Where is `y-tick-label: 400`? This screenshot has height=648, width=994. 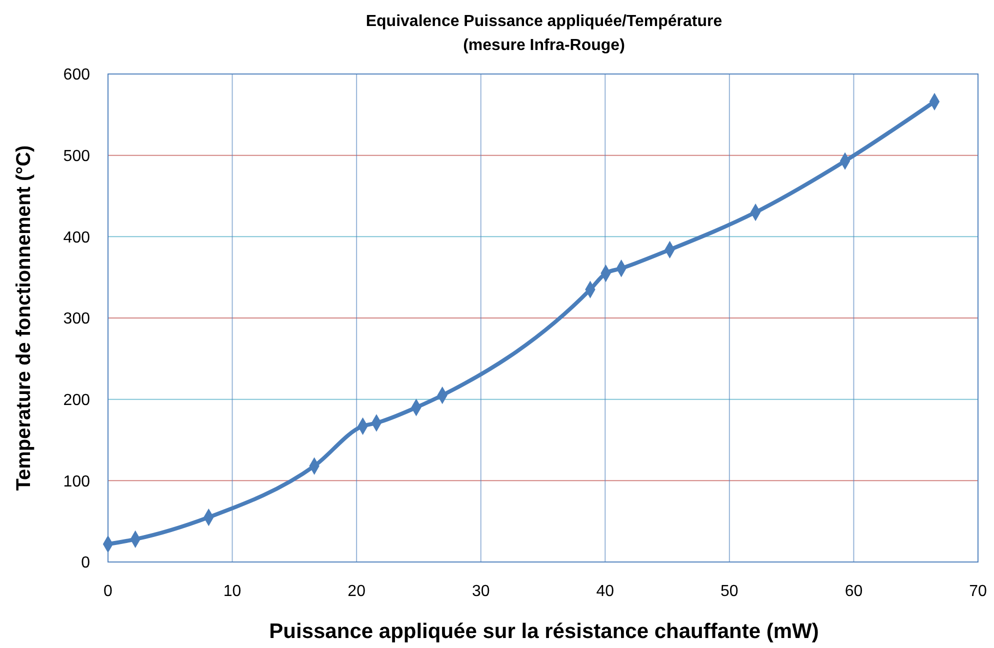
y-tick-label: 400 is located at coordinates (76, 237).